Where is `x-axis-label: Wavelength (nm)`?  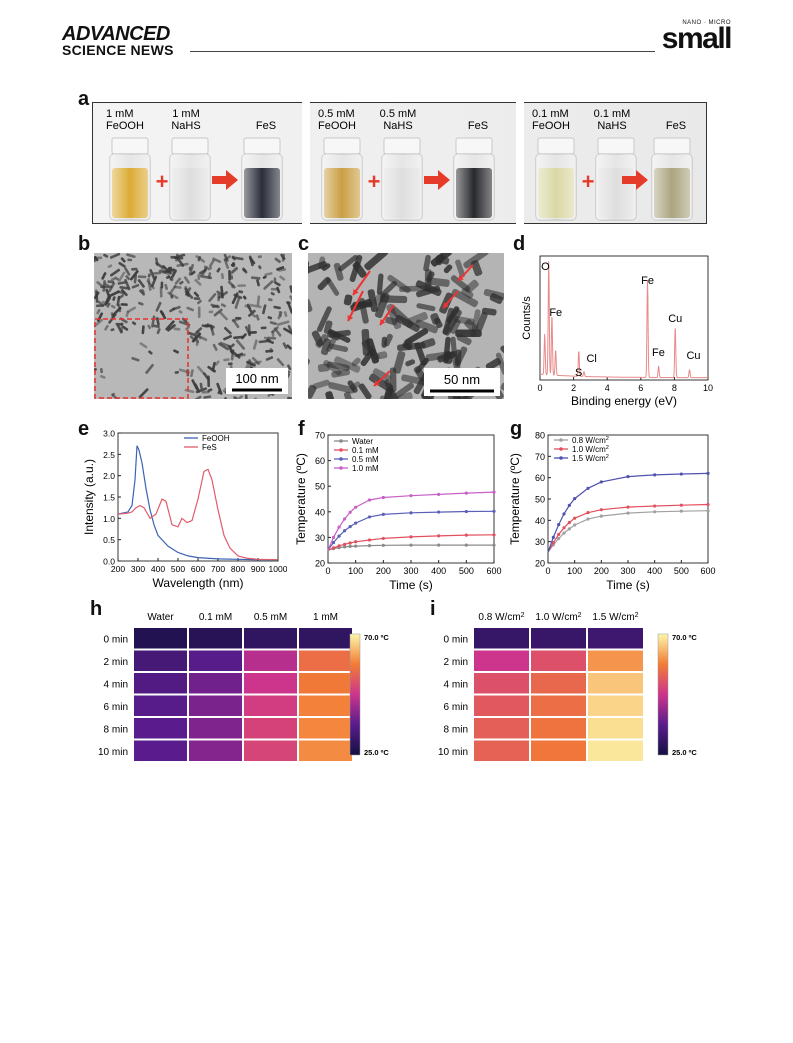
x-axis-label: Wavelength (nm) is located at coordinates (198, 583).